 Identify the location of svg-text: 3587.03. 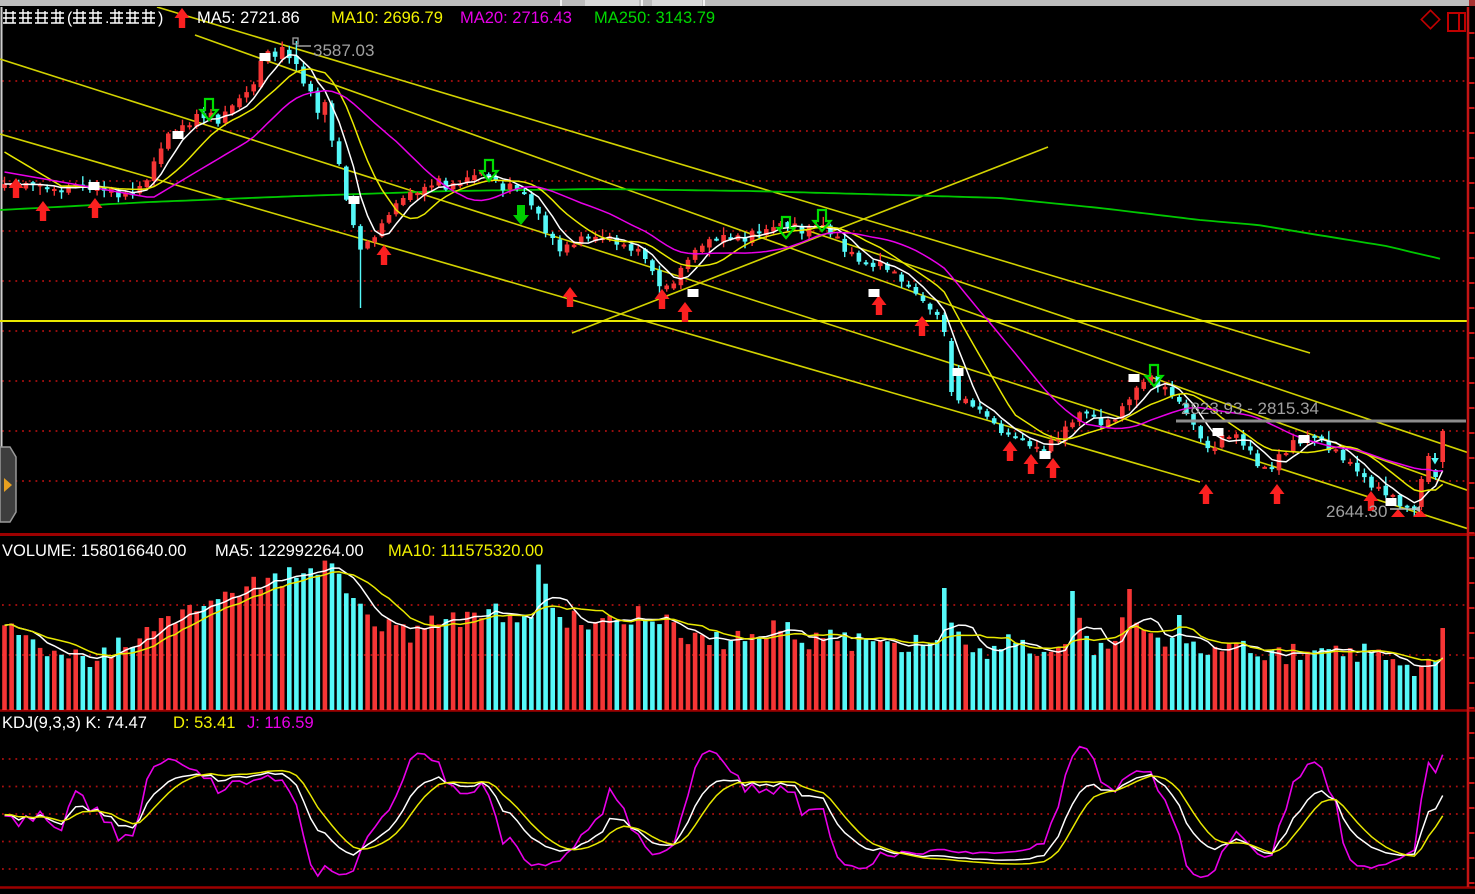
(343, 50).